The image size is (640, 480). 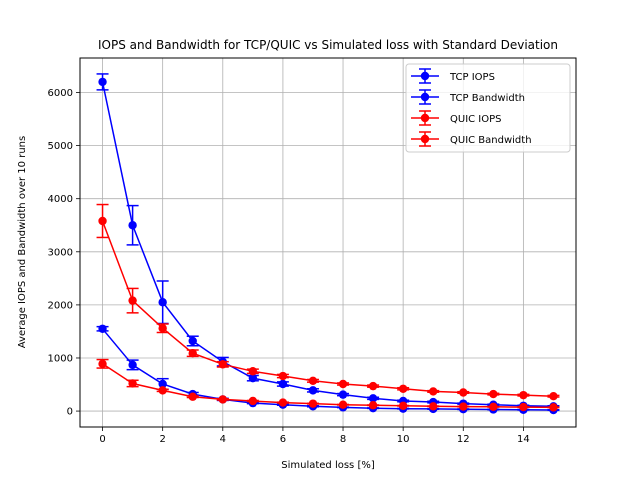 I want to click on series-tcp-bandwidth, so click(x=328, y=369).